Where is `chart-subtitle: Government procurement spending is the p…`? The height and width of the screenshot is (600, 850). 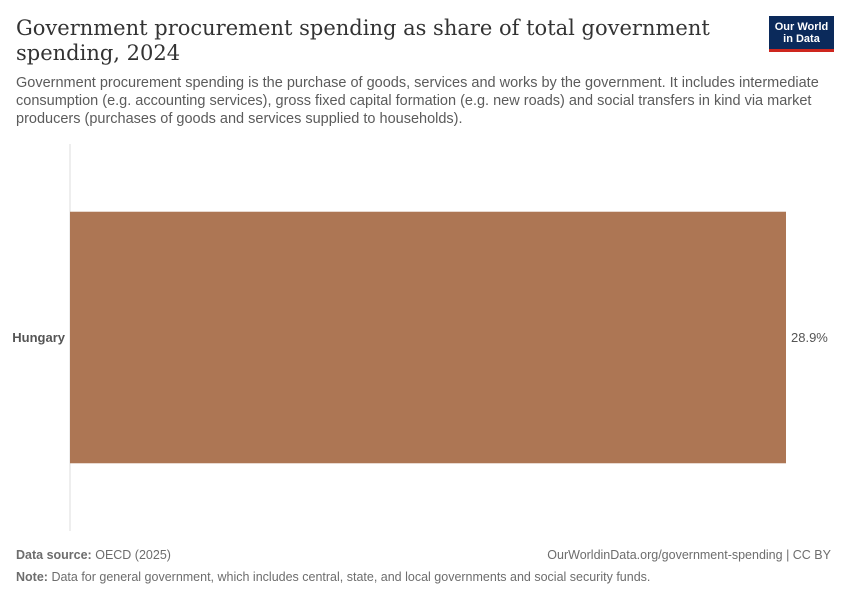 chart-subtitle: Government procurement spending is the p… is located at coordinates (417, 101).